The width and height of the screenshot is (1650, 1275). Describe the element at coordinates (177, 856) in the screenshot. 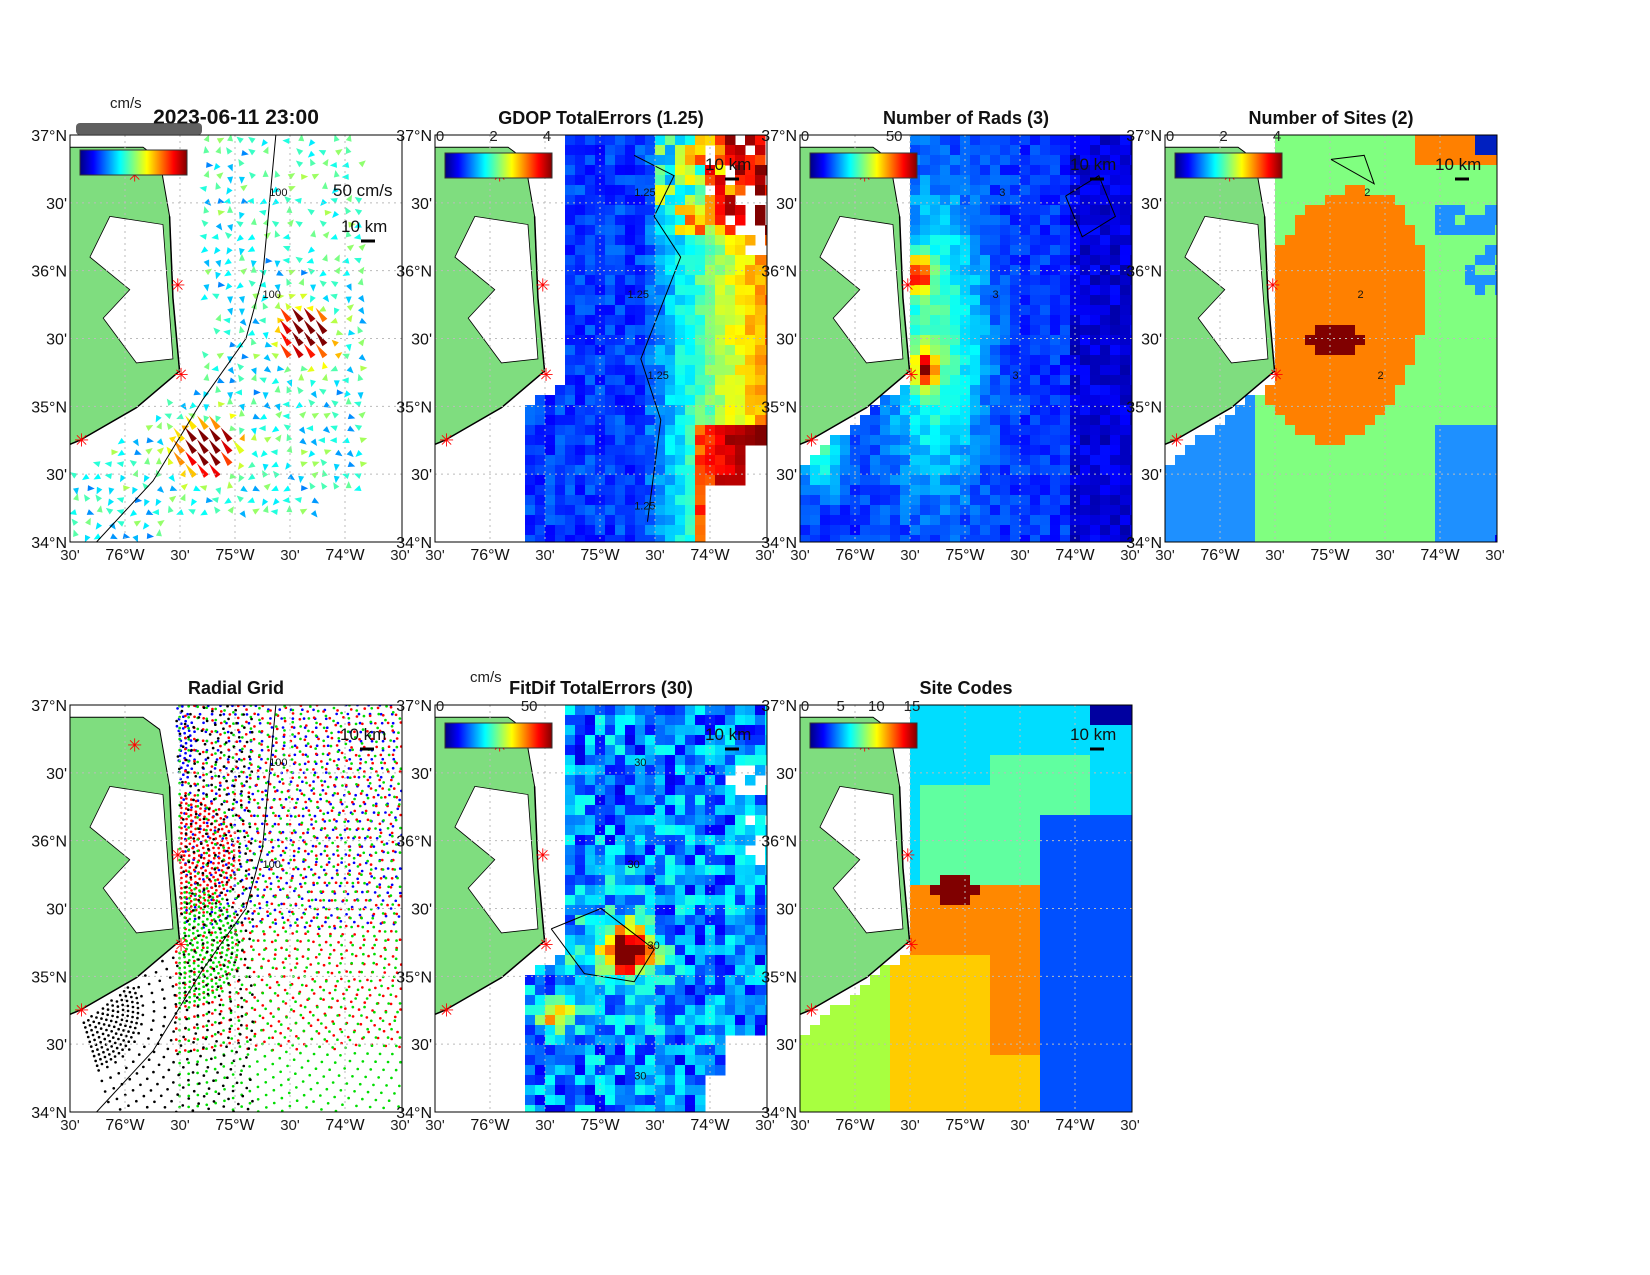

I see `site-marker-icon: ✳` at that location.